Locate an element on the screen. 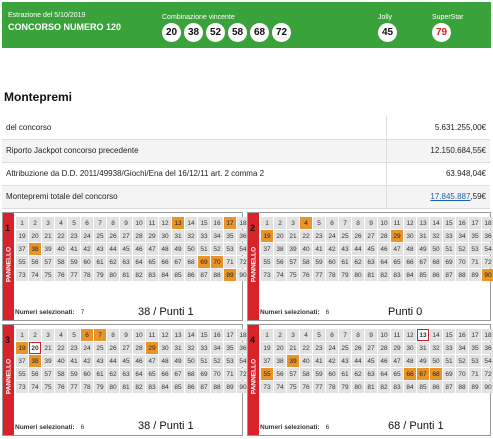  number-cell: 58 is located at coordinates (306, 374).